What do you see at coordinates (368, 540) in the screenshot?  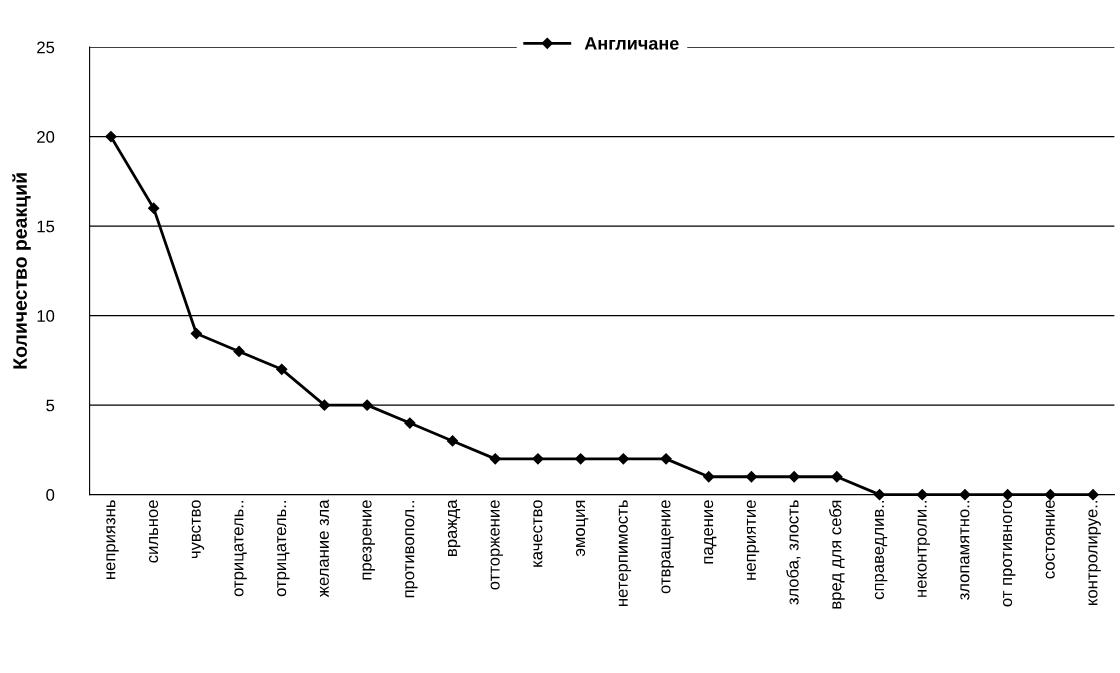 I see `x-tick-label: презрение` at bounding box center [368, 540].